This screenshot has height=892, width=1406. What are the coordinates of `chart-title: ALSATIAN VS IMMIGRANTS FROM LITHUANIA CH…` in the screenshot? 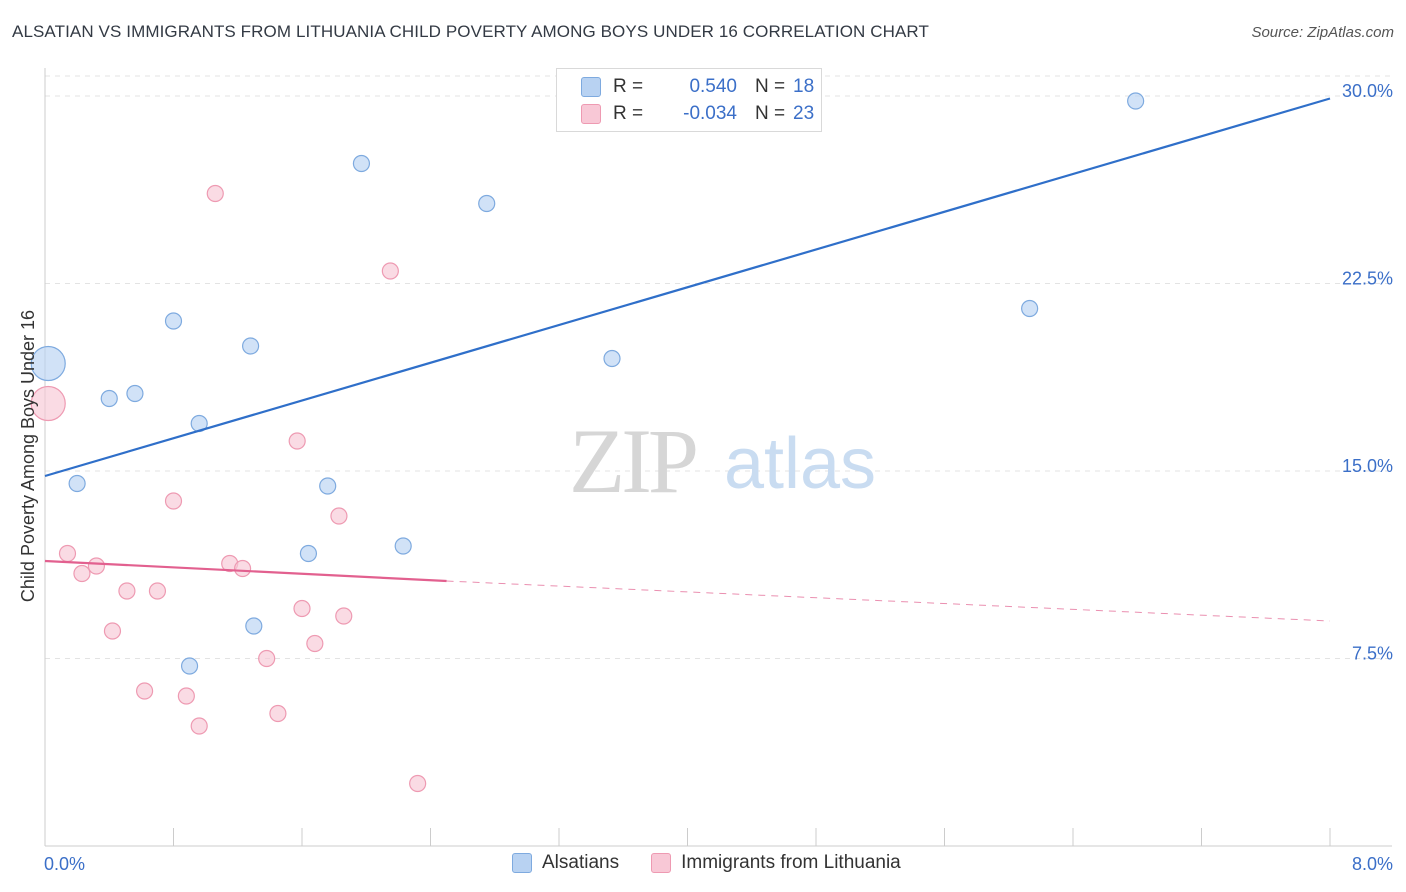 It's located at (470, 31).